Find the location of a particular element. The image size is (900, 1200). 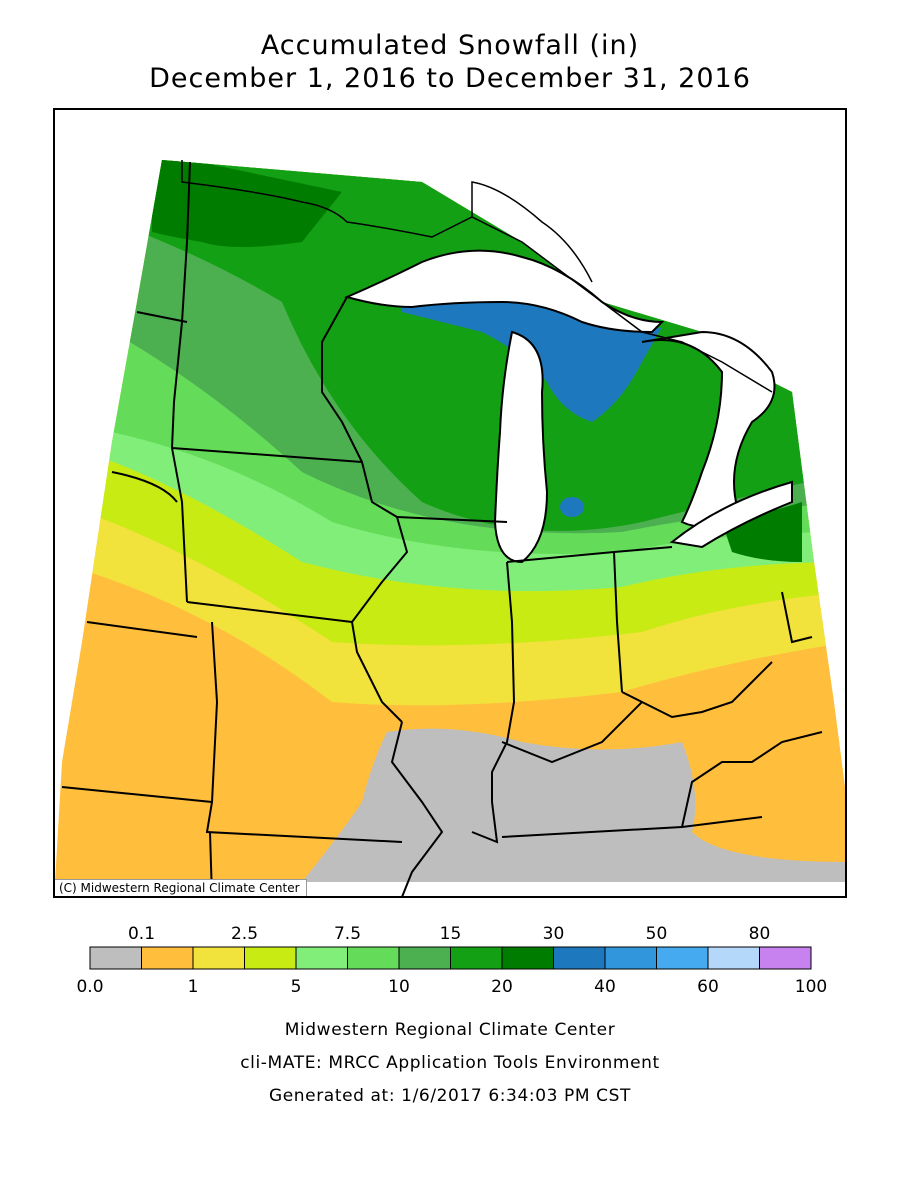

legend: 0.1 2.5 7.5 15 30 50 80 0.0 1 5 10 20 40 60 100 is located at coordinates (451, 960).